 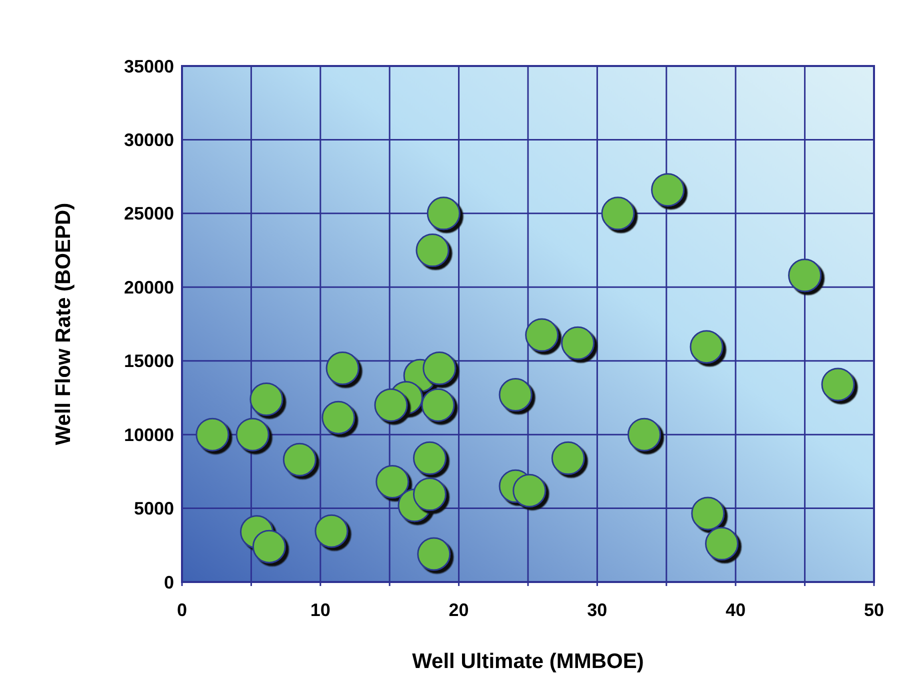 I want to click on y-tick-label: 5000, so click(x=154, y=508).